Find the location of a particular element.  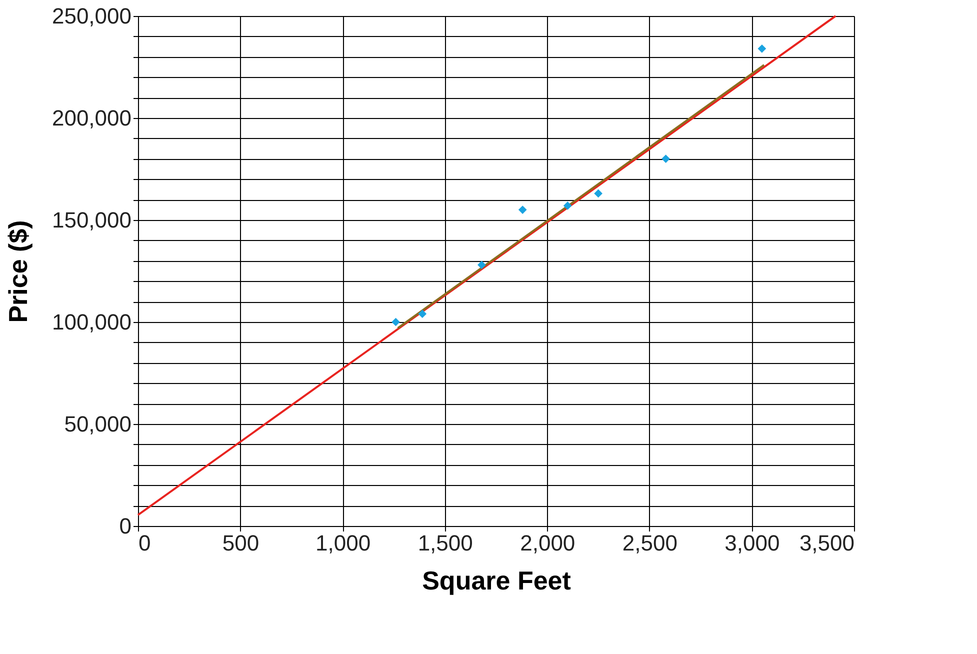

x-tick-label: 1,000 is located at coordinates (343, 543).